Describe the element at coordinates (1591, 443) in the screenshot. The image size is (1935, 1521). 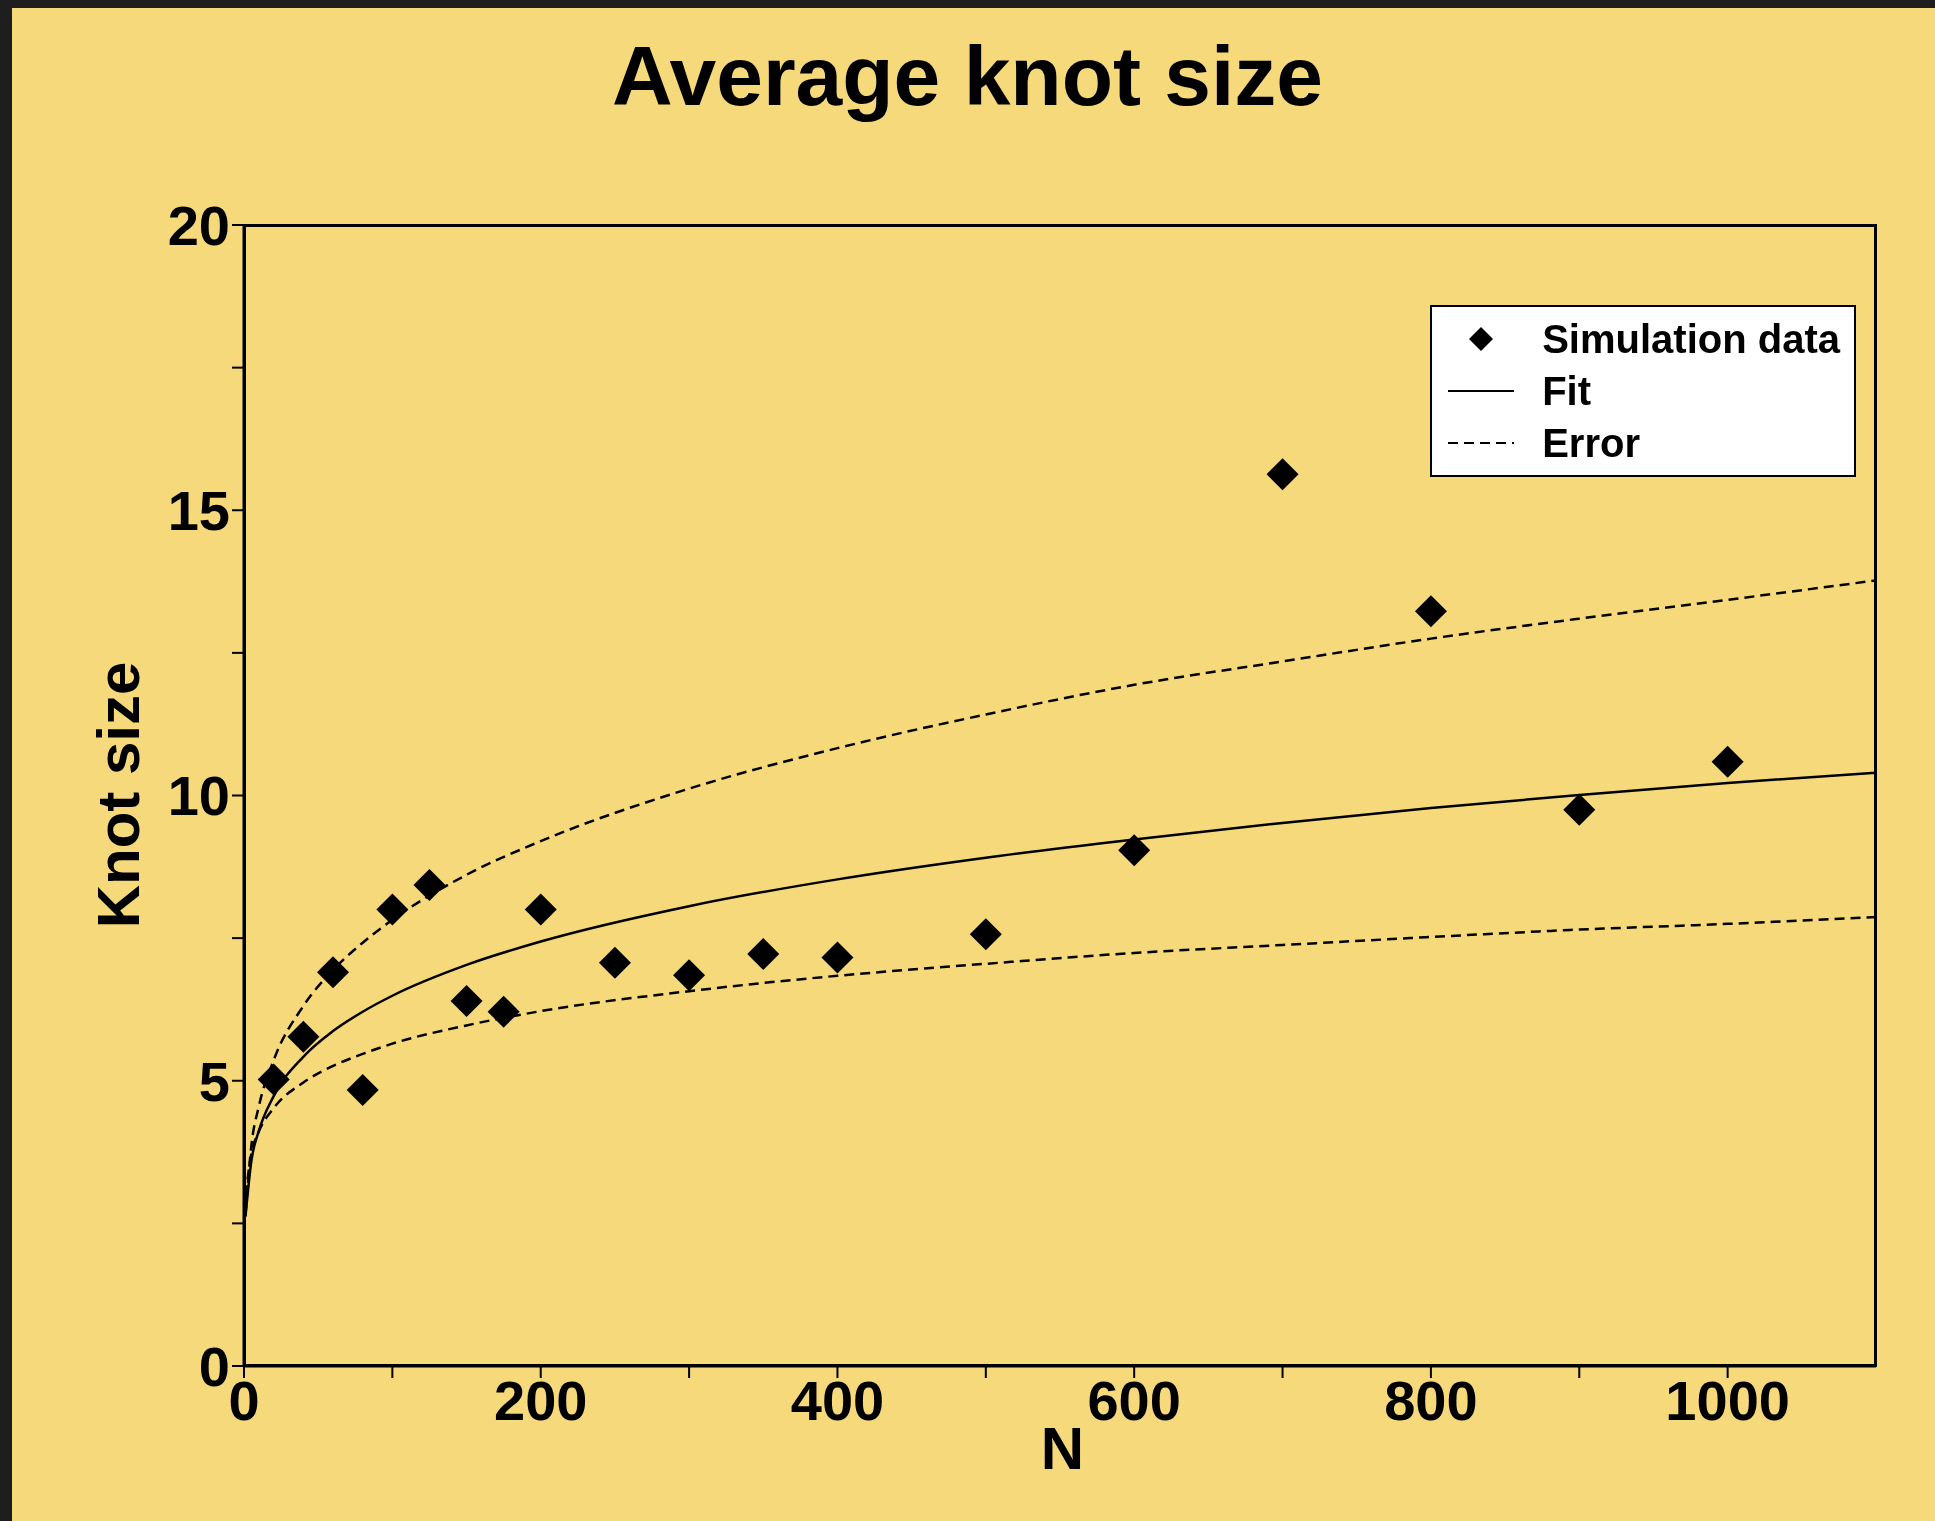
I see `legend-label: Error` at that location.